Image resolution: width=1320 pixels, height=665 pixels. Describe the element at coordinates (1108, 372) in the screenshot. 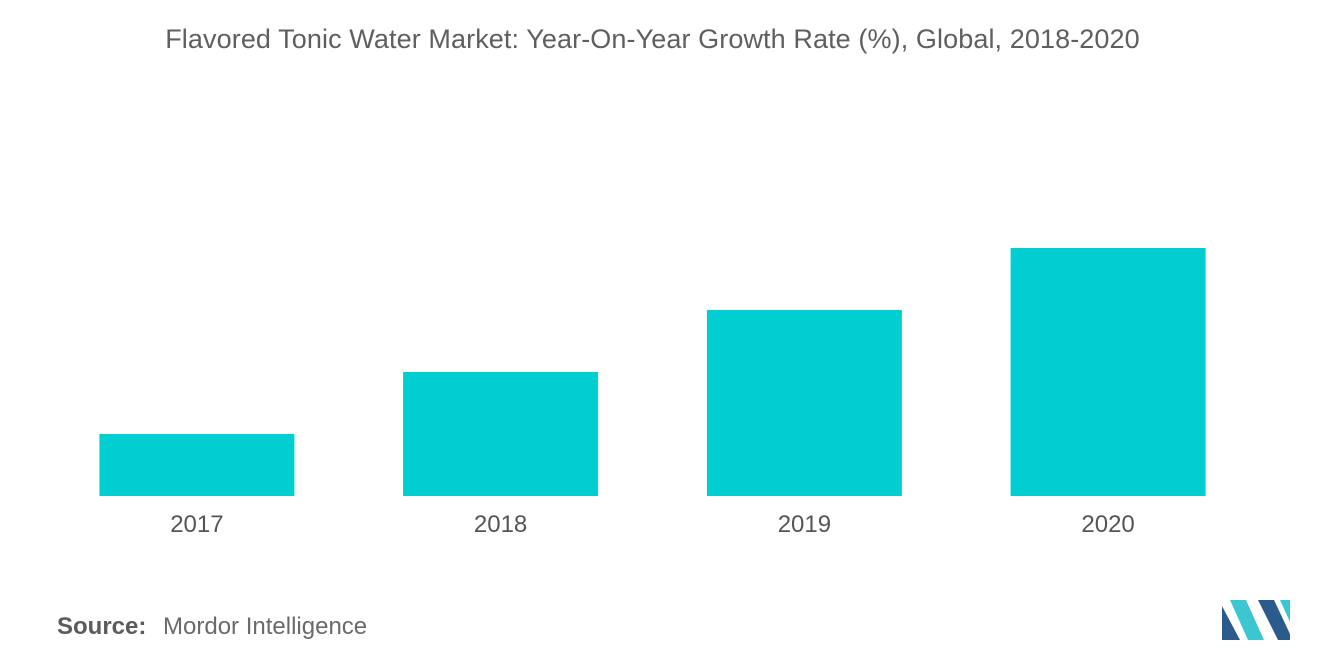

I see `bar-2020` at that location.